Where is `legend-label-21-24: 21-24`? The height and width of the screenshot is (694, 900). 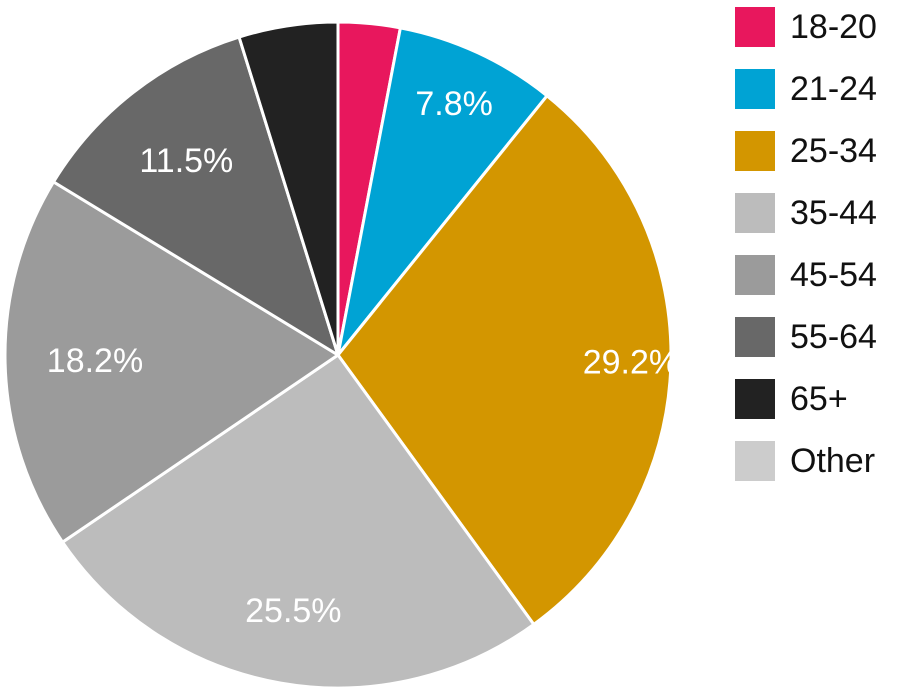
legend-label-21-24: 21-24 is located at coordinates (833, 89).